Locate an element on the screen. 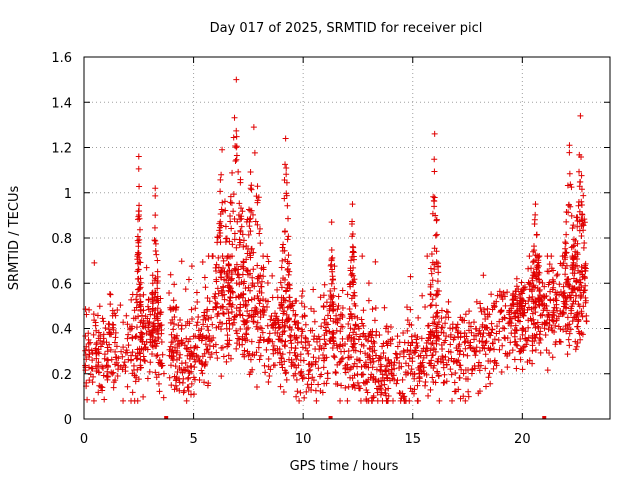  y-tick-label: 0 is located at coordinates (68, 420).